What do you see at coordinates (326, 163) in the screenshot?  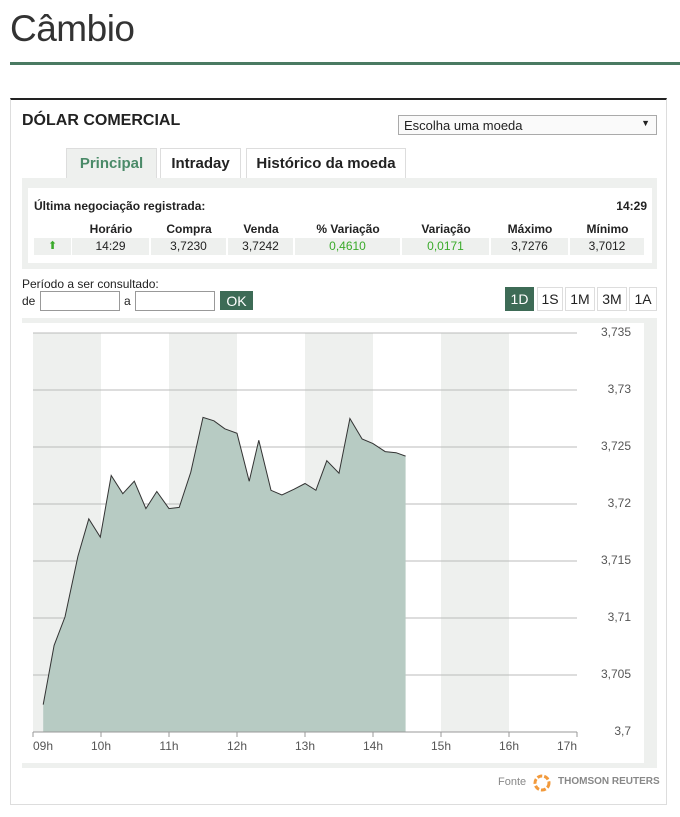 I see `tab: Histórico da moeda` at bounding box center [326, 163].